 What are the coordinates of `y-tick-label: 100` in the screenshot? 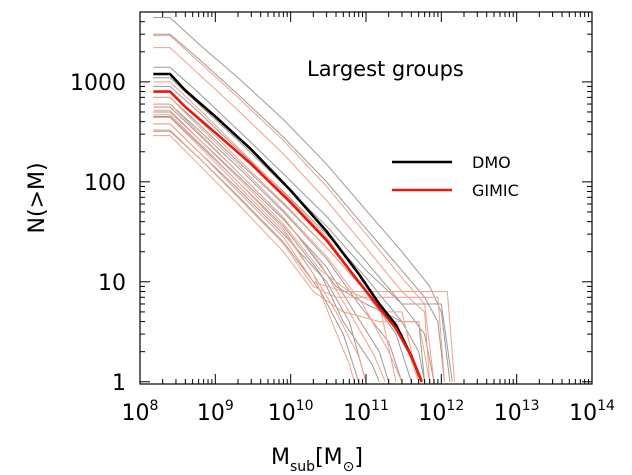 It's located at (105, 183).